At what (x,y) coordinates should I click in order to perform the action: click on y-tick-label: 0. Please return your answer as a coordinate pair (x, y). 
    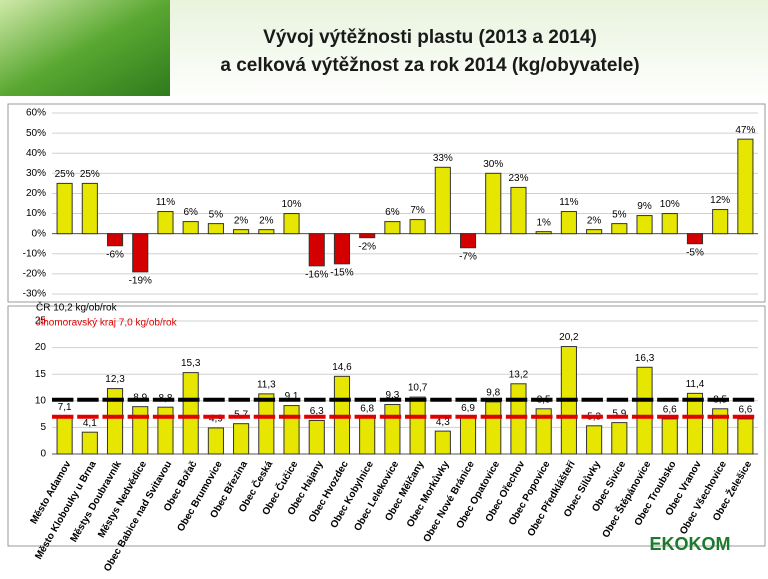
    Looking at the image, I should click on (43, 454).